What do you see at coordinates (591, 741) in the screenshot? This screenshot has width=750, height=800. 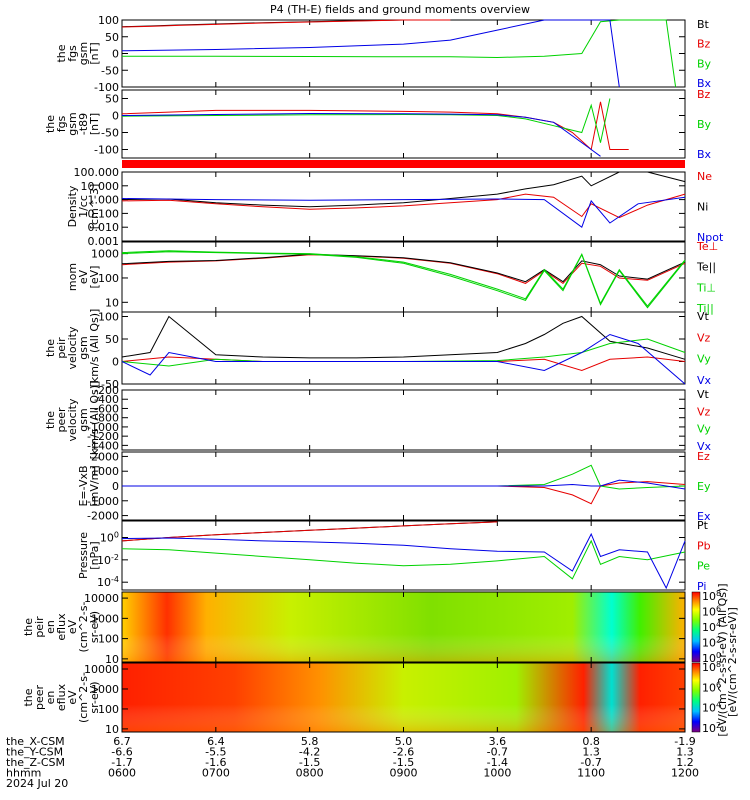 I see `x-axis-value: 0.8` at bounding box center [591, 741].